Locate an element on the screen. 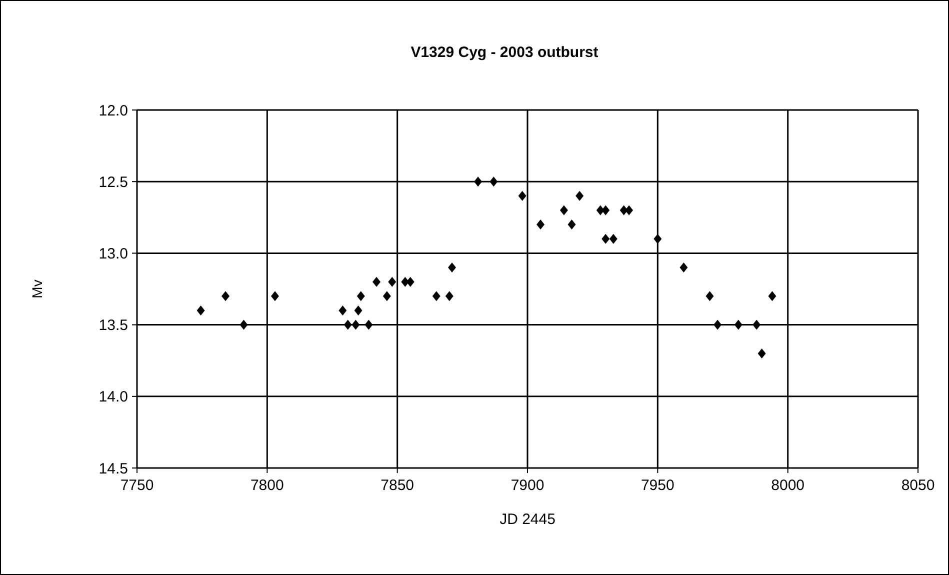 The image size is (949, 575). x-tick-label: 7850 is located at coordinates (397, 485).